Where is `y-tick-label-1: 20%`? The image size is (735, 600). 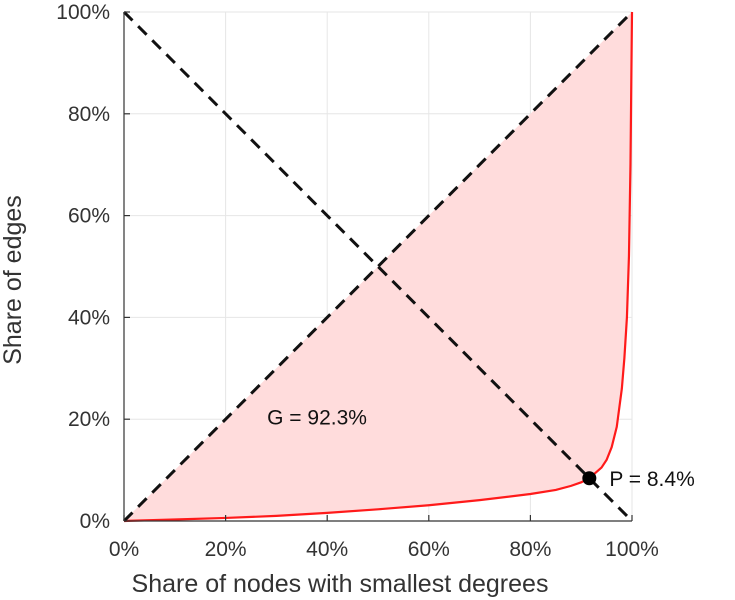
y-tick-label-1: 20% is located at coordinates (89, 419).